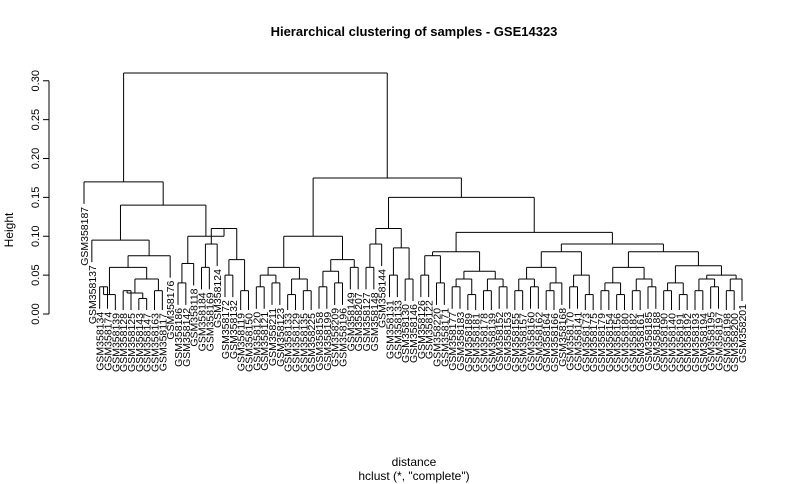 This screenshot has height=484, width=800. I want to click on leaf-label: GSM358176, so click(171, 310).